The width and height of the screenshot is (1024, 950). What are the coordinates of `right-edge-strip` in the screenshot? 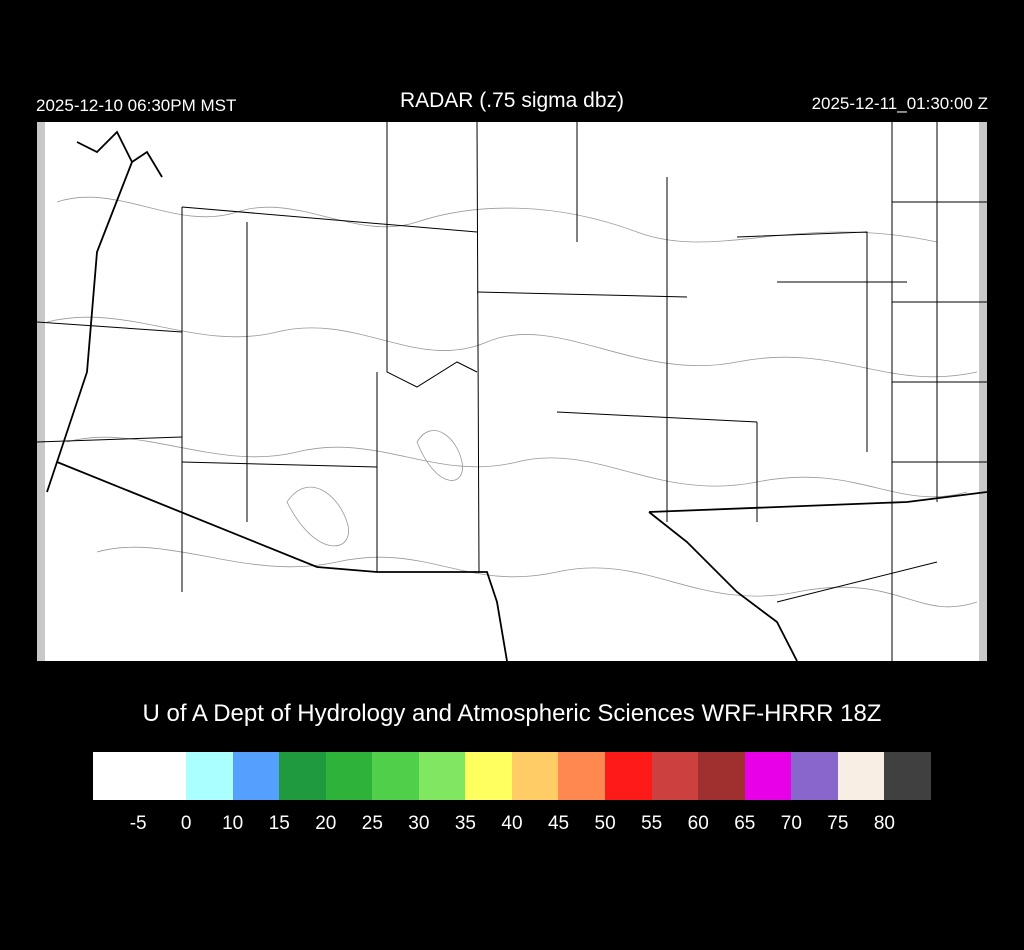 It's located at (983, 391).